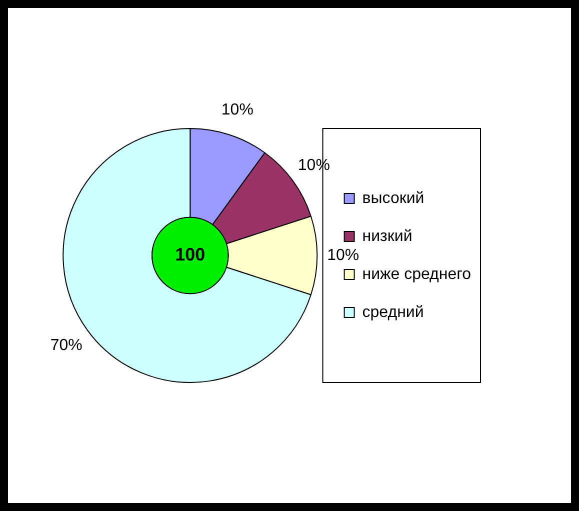 Image resolution: width=579 pixels, height=511 pixels. Describe the element at coordinates (393, 198) in the screenshot. I see `legend-label: высокий` at that location.